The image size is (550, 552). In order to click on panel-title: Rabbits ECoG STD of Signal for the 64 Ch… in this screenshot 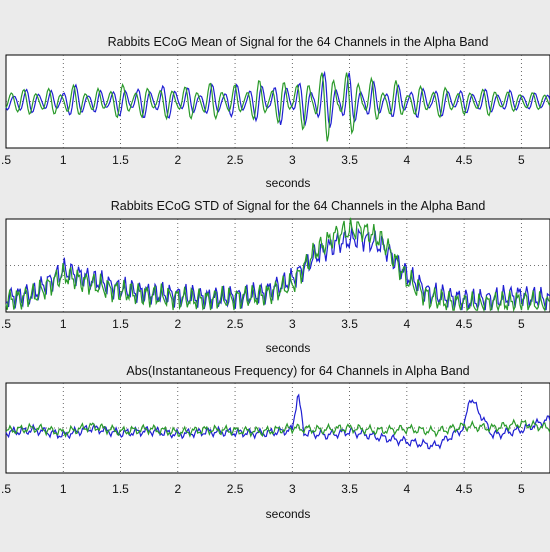, I will do `click(298, 206)`.